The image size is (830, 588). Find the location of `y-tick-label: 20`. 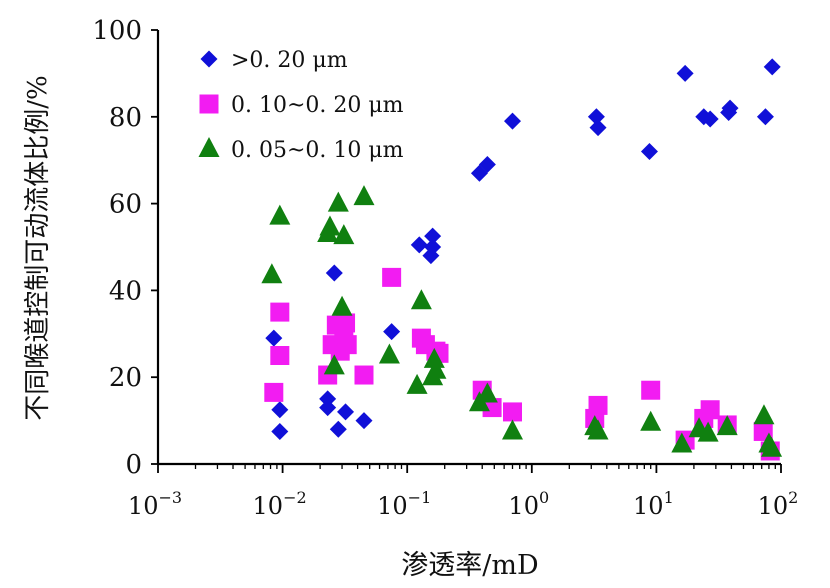

y-tick-label: 20 is located at coordinates (125, 378).